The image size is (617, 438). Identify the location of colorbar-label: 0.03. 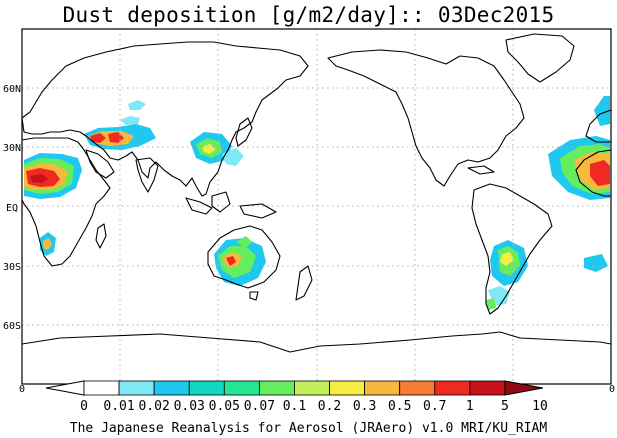
(189, 406).